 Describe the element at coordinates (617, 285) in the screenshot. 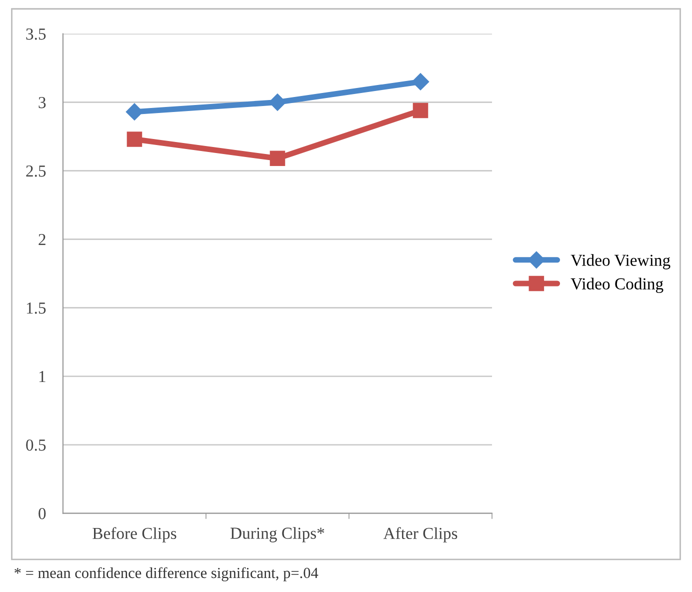

I see `legend-label: Video Coding` at that location.